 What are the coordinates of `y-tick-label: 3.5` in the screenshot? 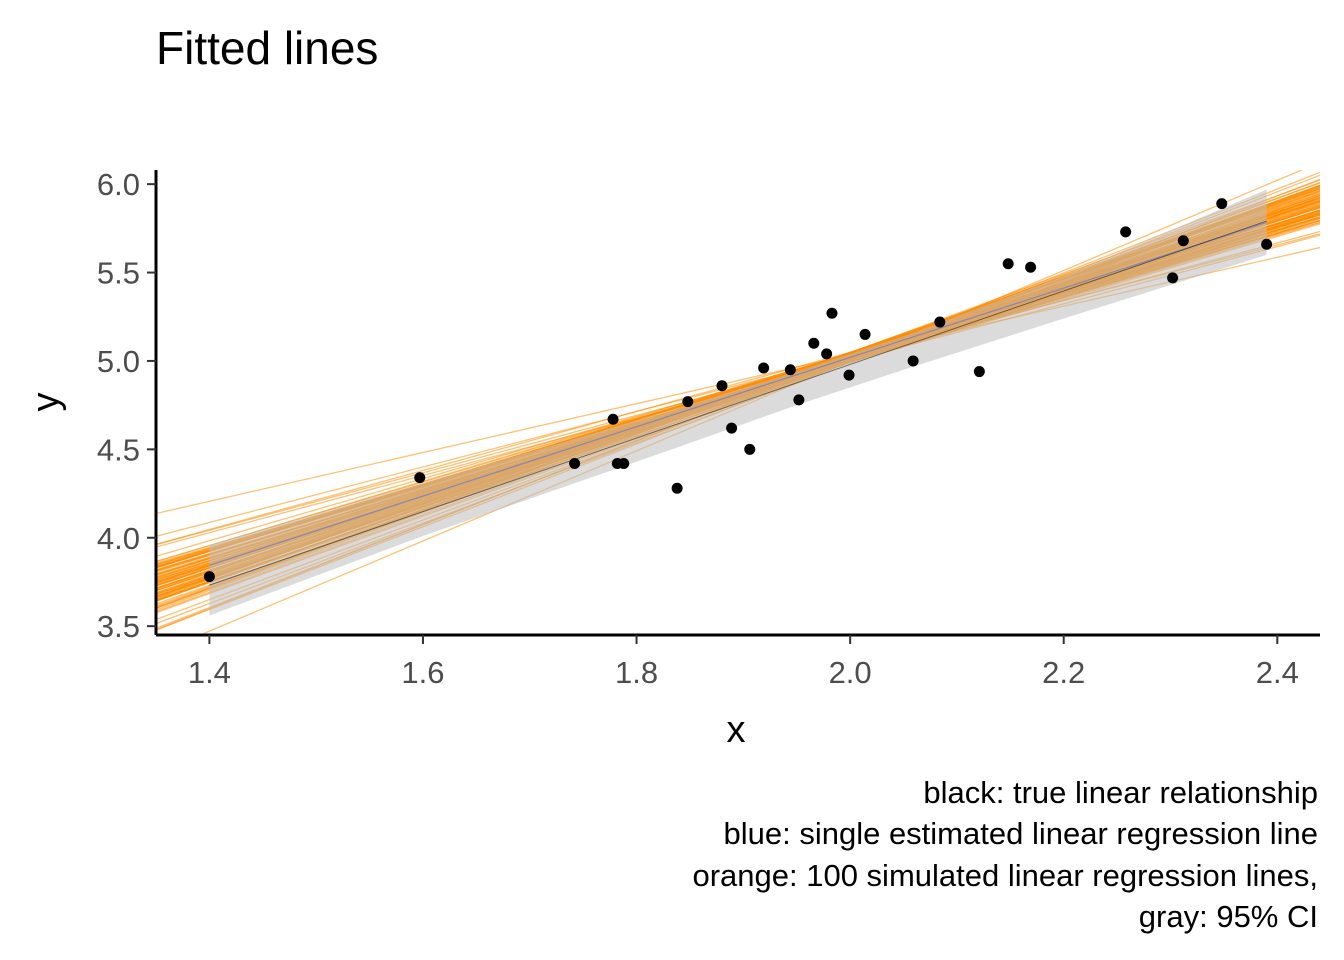 It's located at (118, 626).